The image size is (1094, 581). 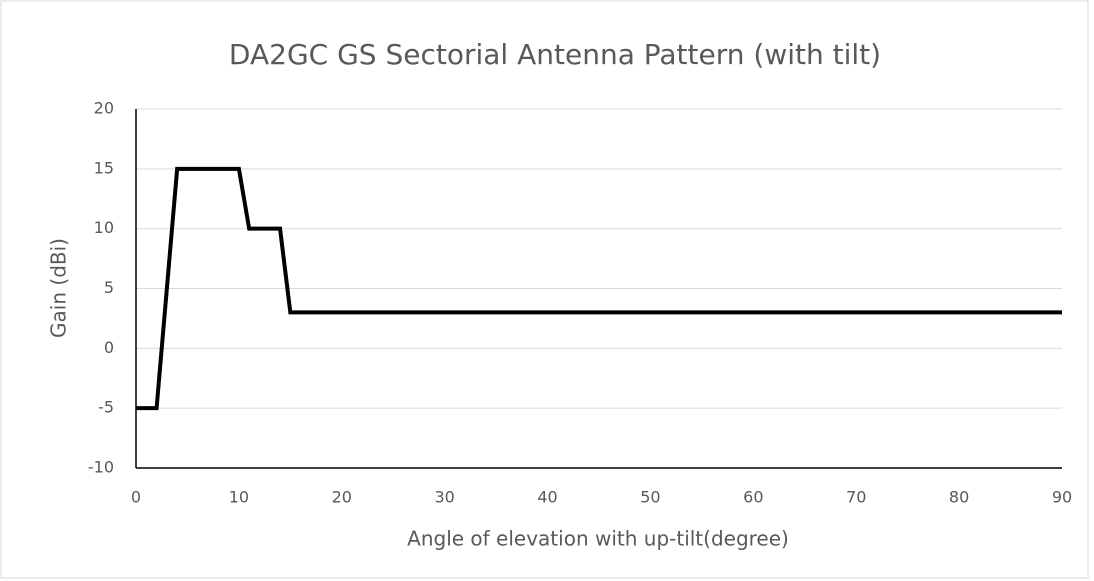 What do you see at coordinates (136, 497) in the screenshot?
I see `x-tick-label: 0` at bounding box center [136, 497].